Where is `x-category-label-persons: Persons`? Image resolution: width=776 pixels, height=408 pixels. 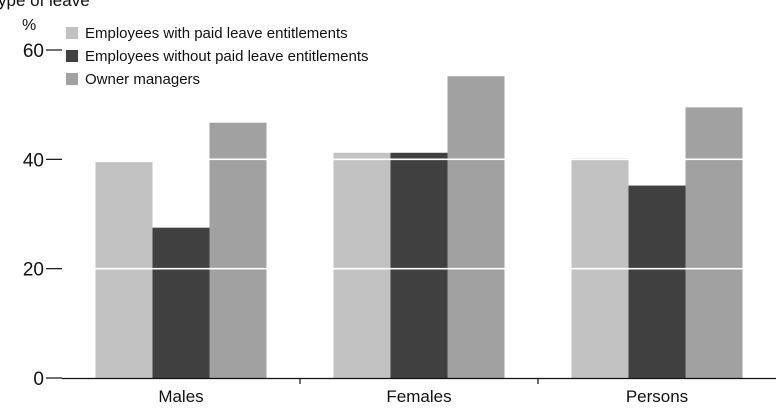 x-category-label-persons: Persons is located at coordinates (657, 396).